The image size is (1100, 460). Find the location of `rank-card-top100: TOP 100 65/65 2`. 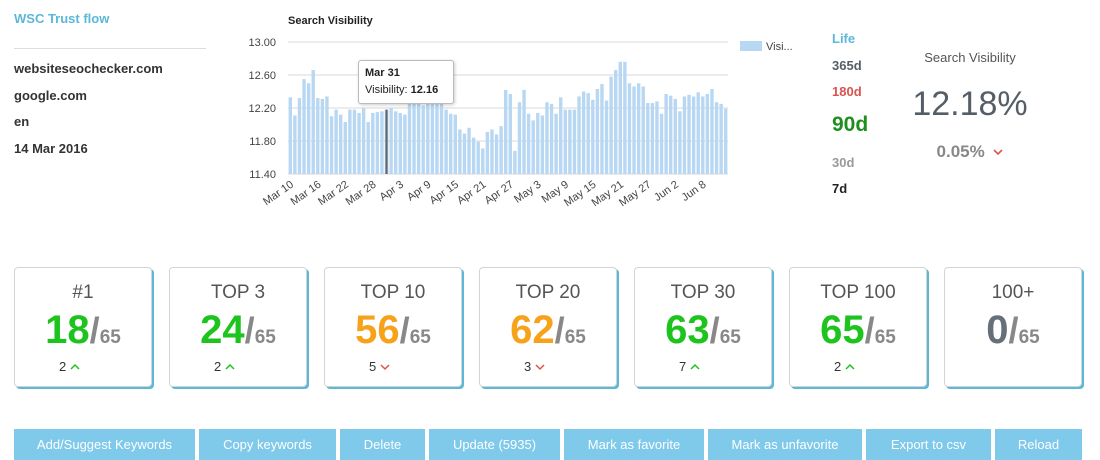

rank-card-top100: TOP 100 65/65 2 is located at coordinates (858, 327).